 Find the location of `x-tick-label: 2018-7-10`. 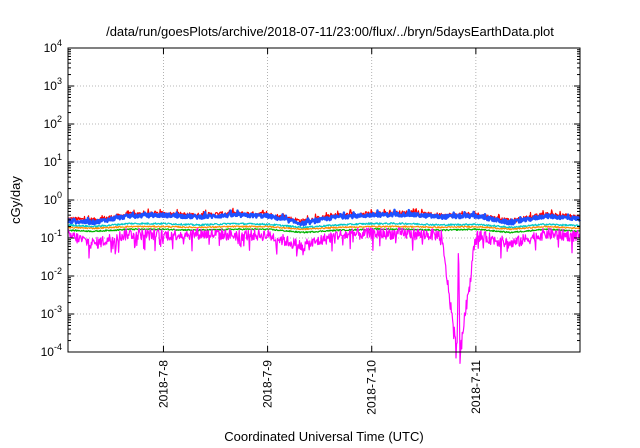

x-tick-label: 2018-7-10 is located at coordinates (372, 387).